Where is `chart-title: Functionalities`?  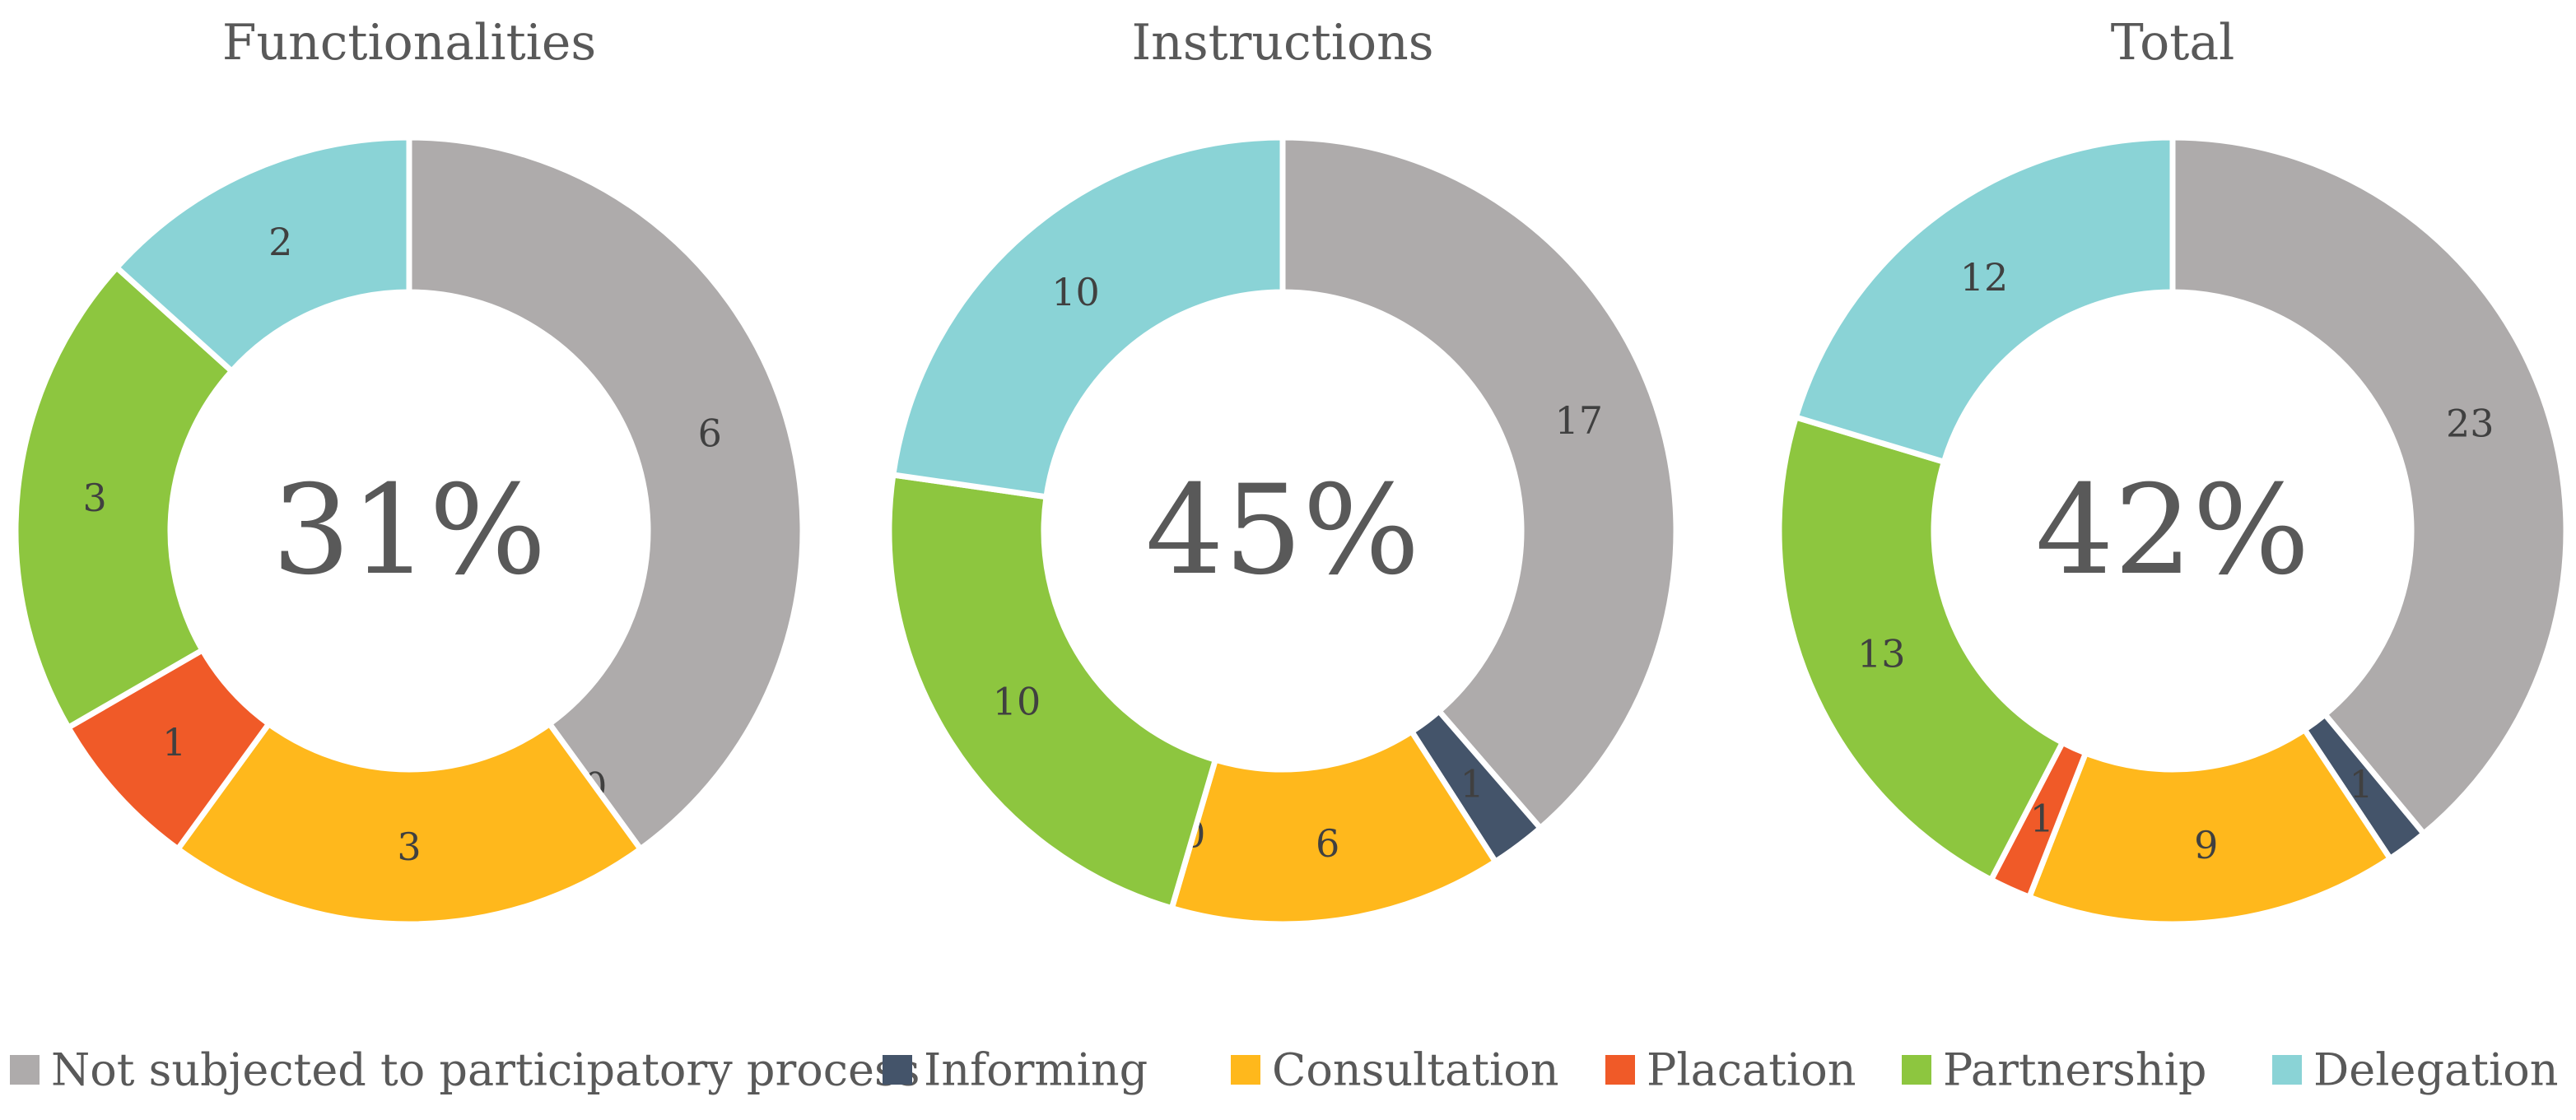
chart-title: Functionalities is located at coordinates (409, 43).